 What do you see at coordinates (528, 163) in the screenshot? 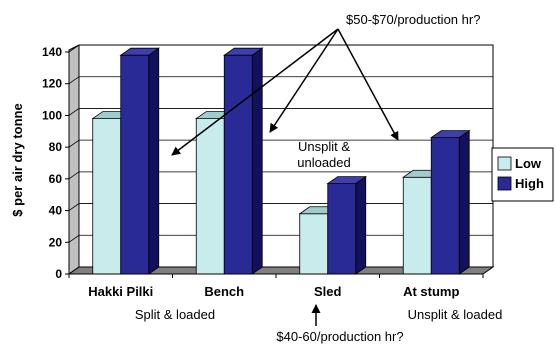
I see `legend-label-low: Low` at bounding box center [528, 163].